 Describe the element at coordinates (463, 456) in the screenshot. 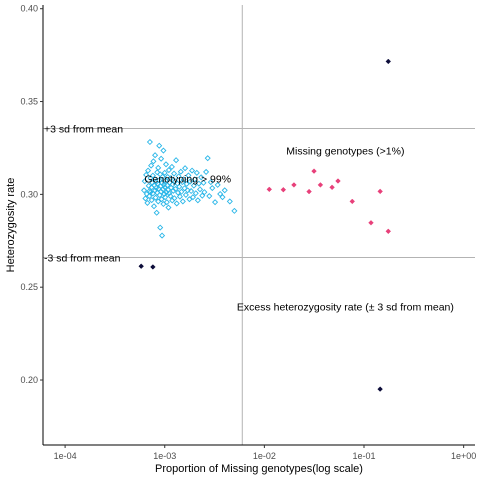

I see `x-tick-label: 1e+00` at that location.